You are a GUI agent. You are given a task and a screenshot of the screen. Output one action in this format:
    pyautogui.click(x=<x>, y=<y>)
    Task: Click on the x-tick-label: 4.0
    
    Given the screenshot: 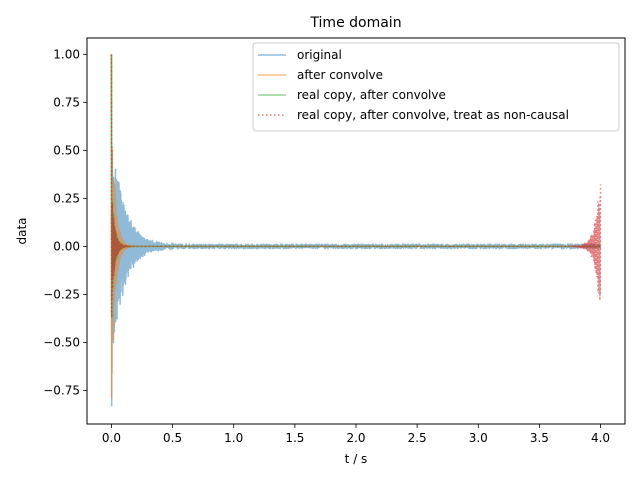 What is the action you would take?
    pyautogui.click(x=600, y=438)
    